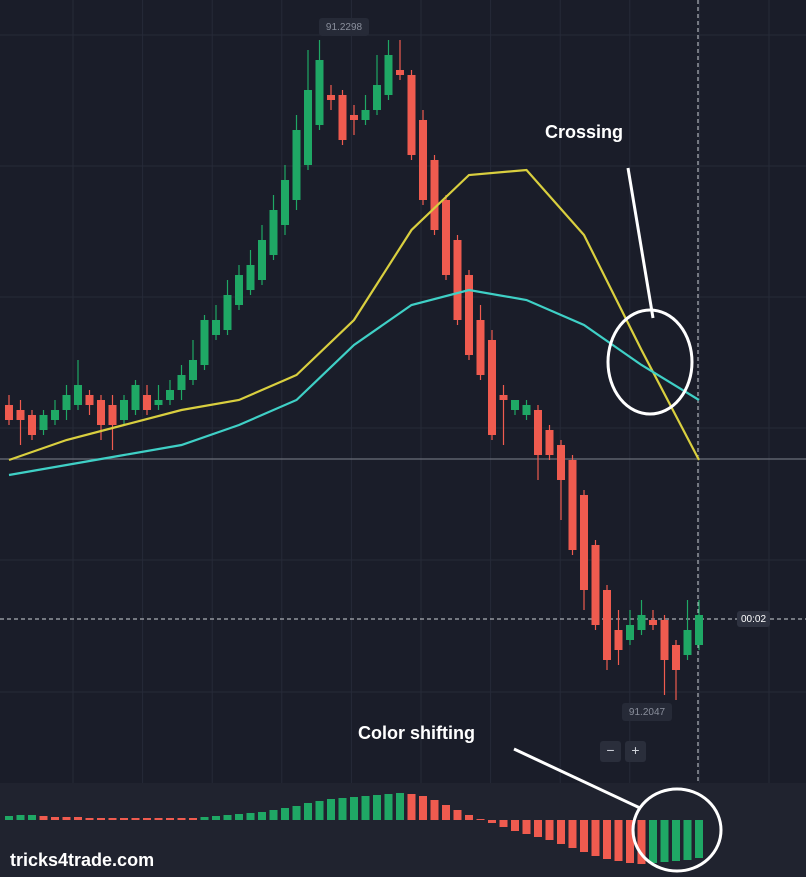 This screenshot has height=877, width=806. What do you see at coordinates (416, 733) in the screenshot?
I see `annotation: Color shifting` at bounding box center [416, 733].